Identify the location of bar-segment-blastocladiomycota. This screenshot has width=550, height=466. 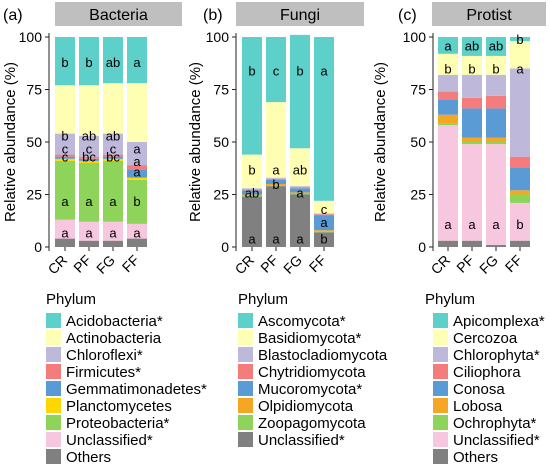
(300, 187).